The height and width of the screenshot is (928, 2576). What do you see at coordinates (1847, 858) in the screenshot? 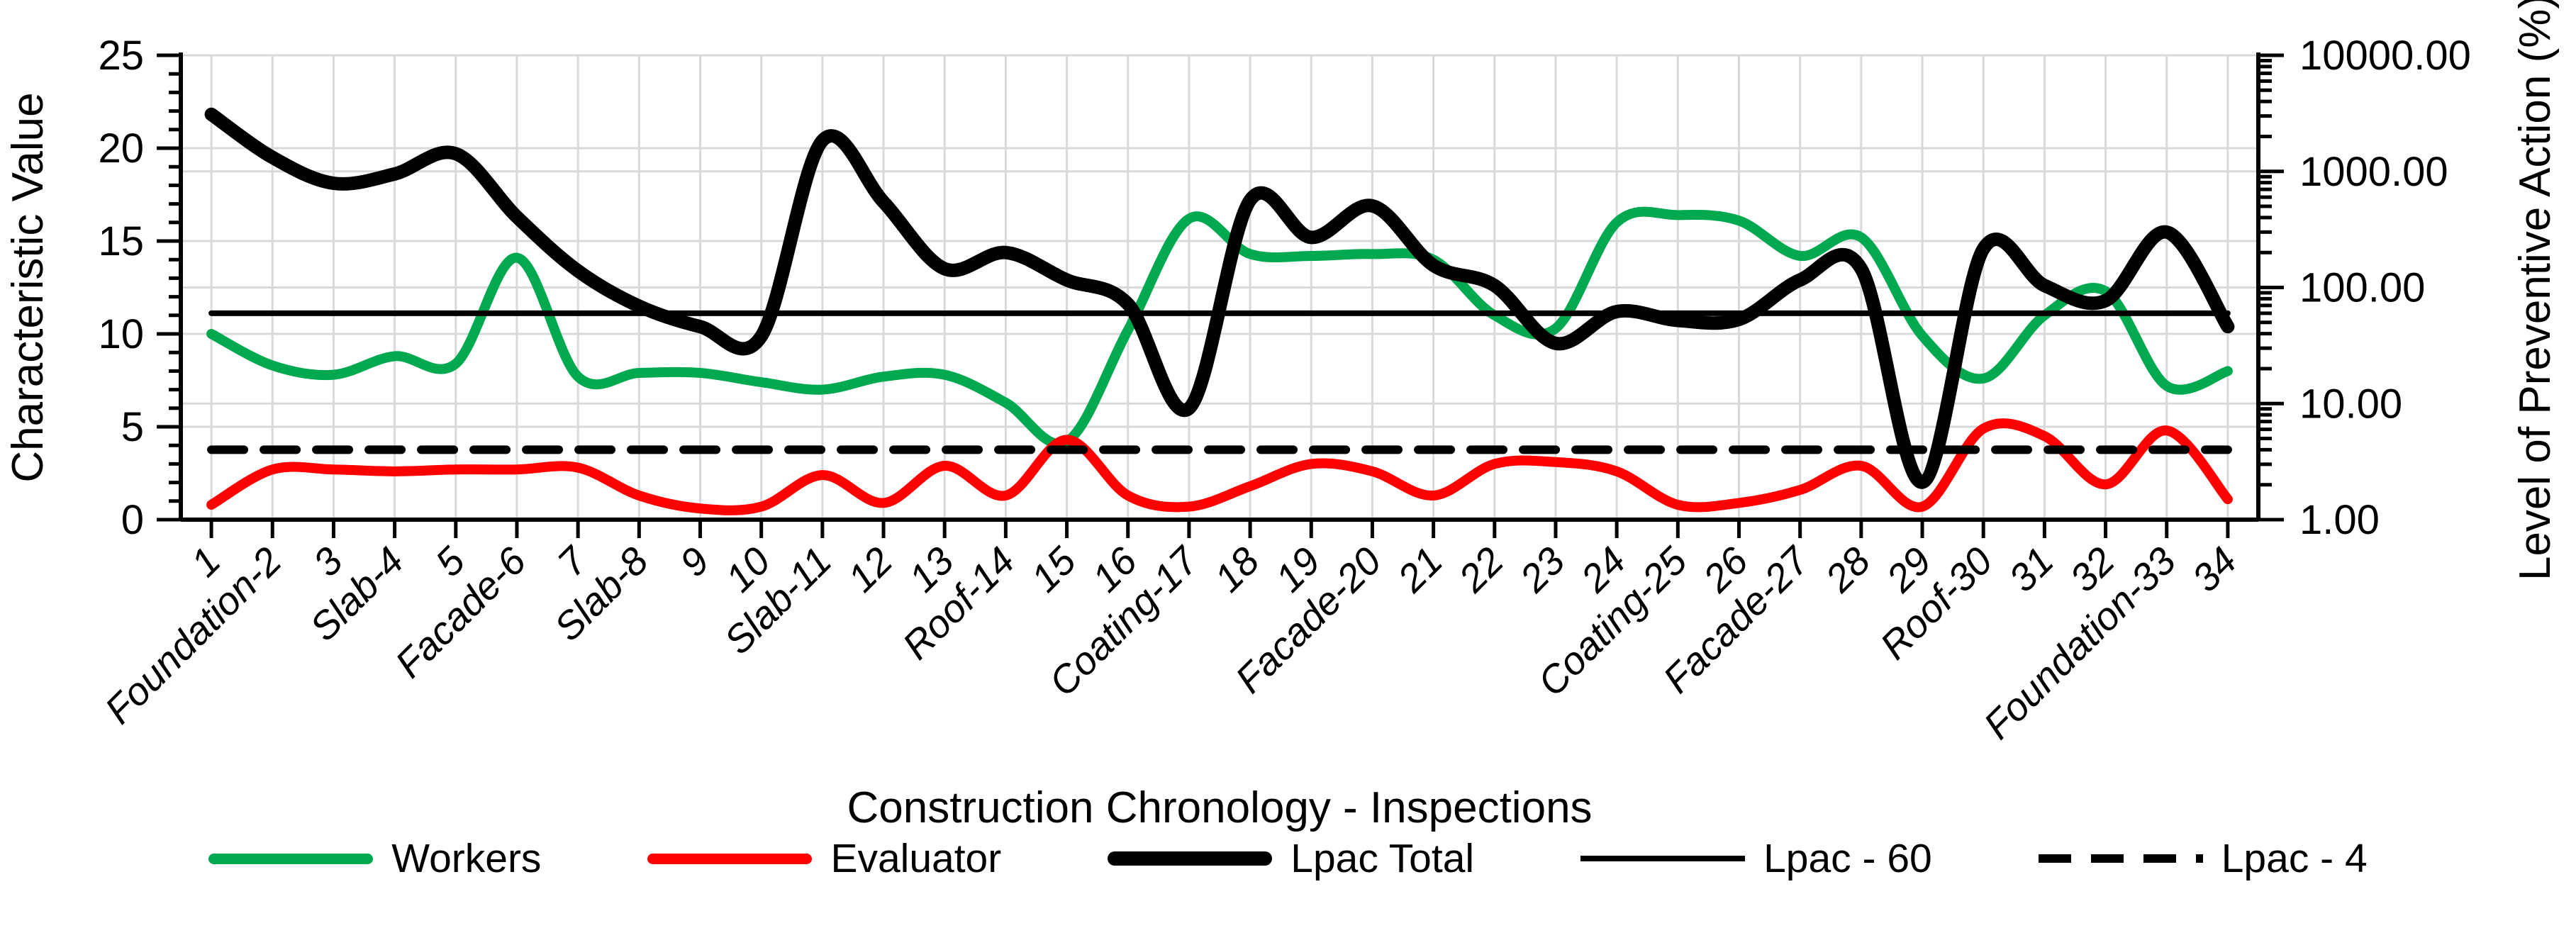
I see `legend-label-lpac-60: Lpac - 60` at bounding box center [1847, 858].